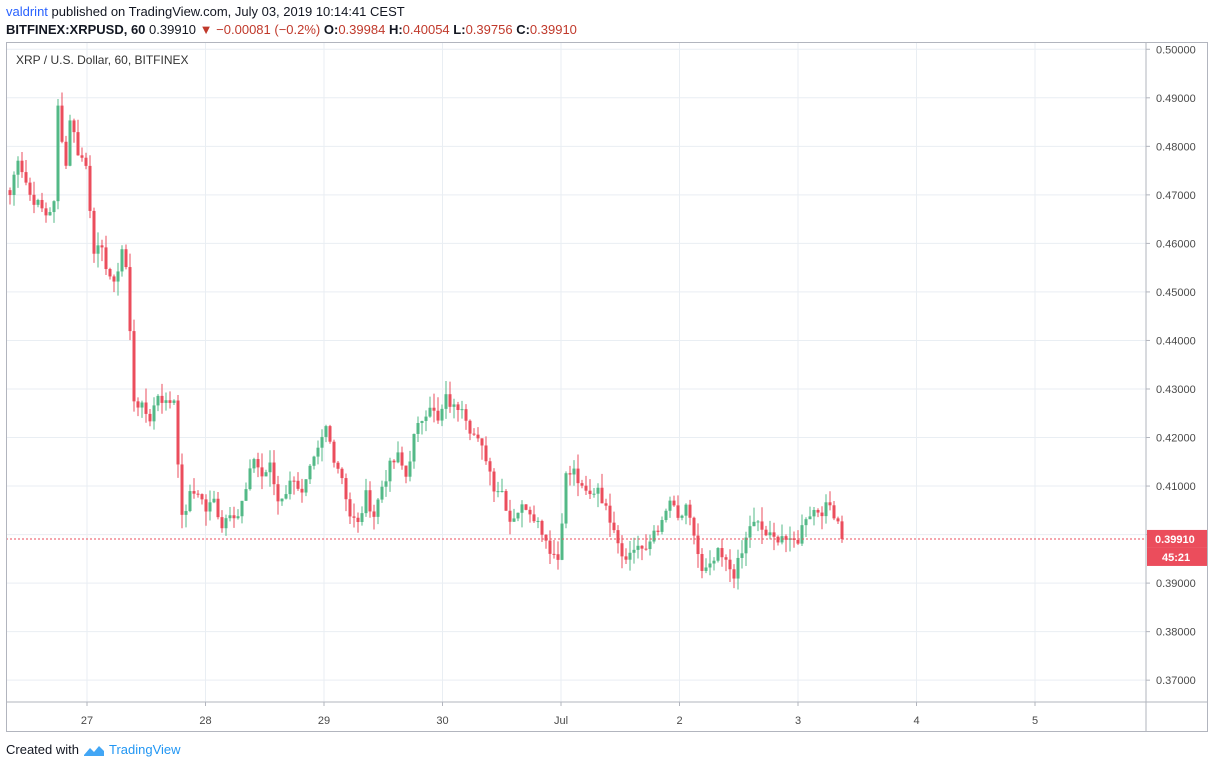 This screenshot has height=768, width=1214. I want to click on x-tick-label: 3, so click(798, 721).